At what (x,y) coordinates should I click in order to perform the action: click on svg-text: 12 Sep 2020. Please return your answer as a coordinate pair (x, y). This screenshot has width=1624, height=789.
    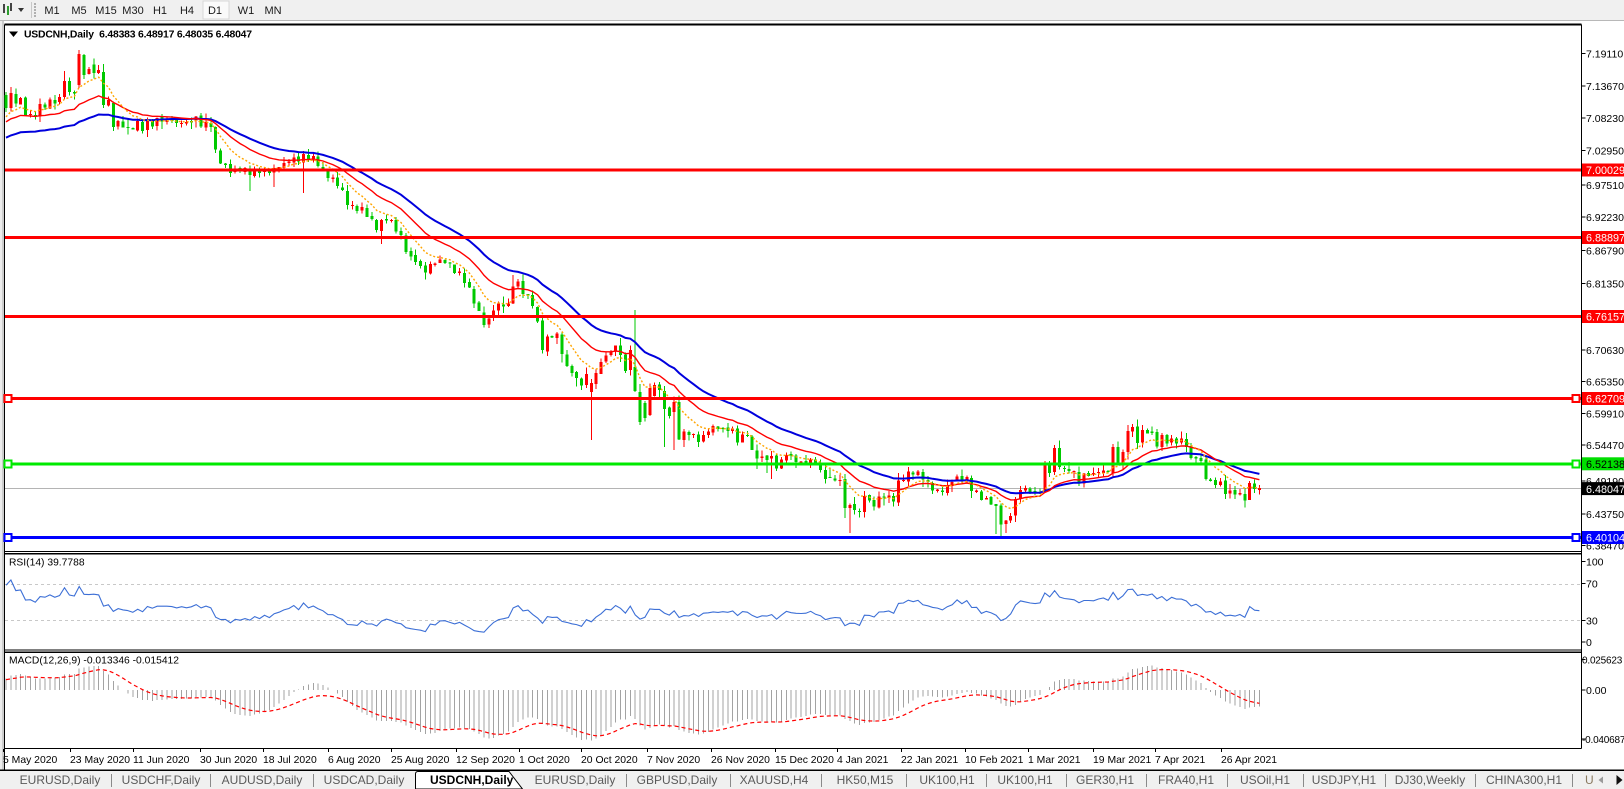
    Looking at the image, I should click on (485, 760).